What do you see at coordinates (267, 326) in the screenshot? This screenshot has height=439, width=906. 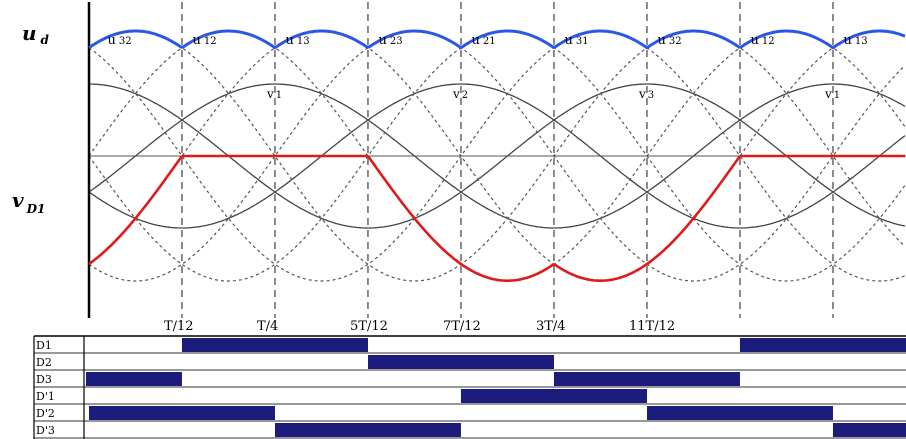 I see `tick-label: T/4` at bounding box center [267, 326].